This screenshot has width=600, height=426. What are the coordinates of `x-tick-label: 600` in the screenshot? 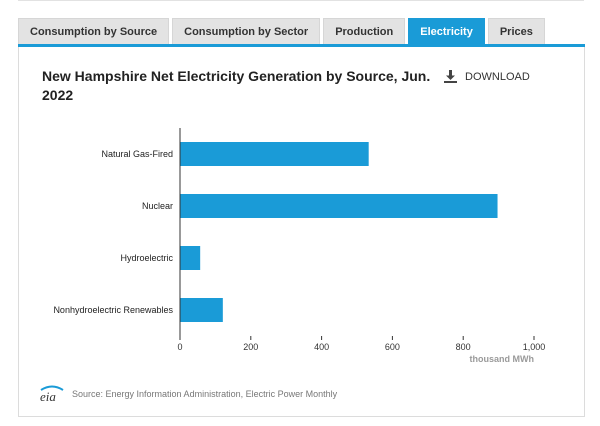 It's located at (392, 347).